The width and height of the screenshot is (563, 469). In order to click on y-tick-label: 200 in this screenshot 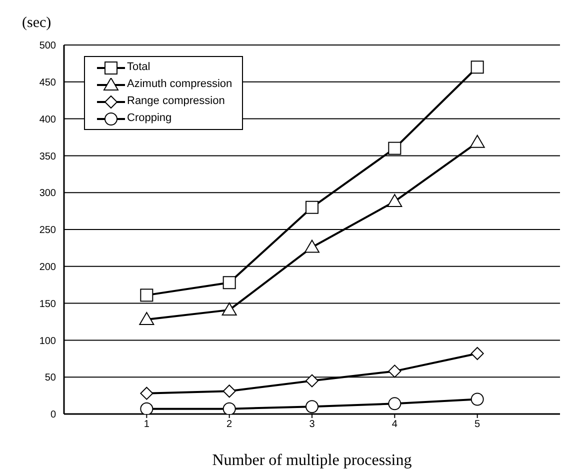, I will do `click(47, 267)`.